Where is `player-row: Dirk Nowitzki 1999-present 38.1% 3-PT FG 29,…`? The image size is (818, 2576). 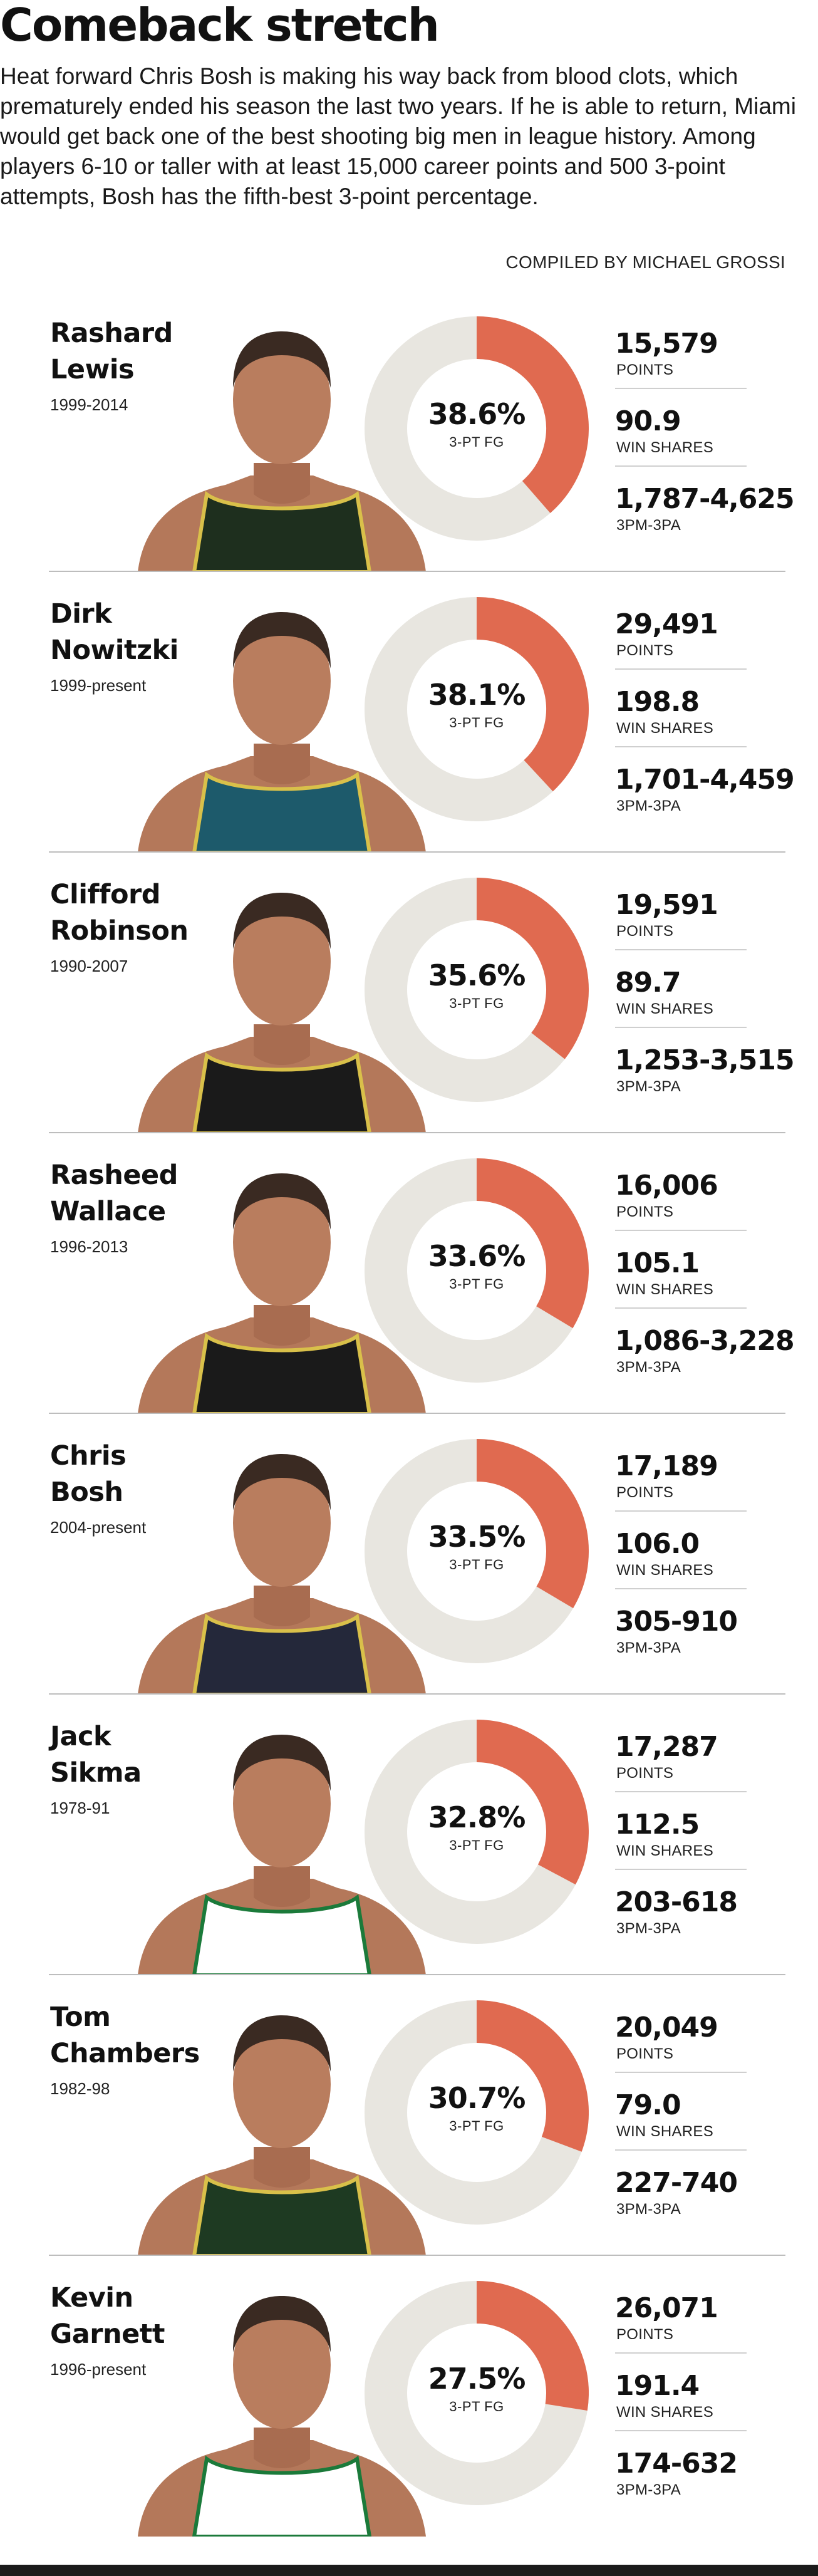
player-row: Dirk Nowitzki 1999-present 38.1% 3-PT FG 29,… is located at coordinates (409, 713).